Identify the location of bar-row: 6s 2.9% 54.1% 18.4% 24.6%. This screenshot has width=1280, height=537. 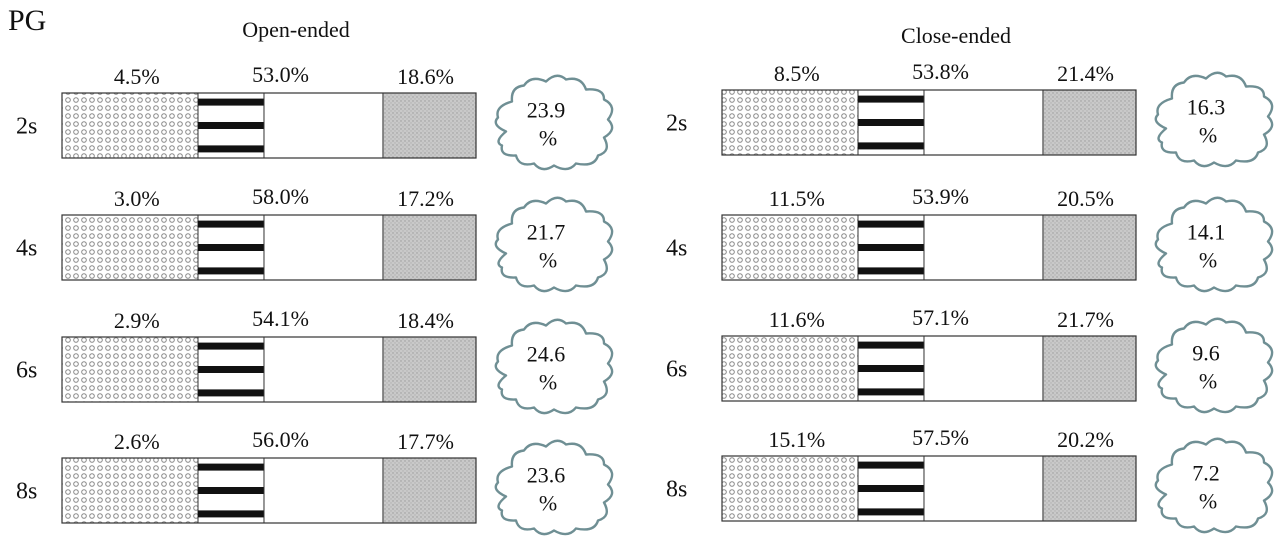
(315, 360).